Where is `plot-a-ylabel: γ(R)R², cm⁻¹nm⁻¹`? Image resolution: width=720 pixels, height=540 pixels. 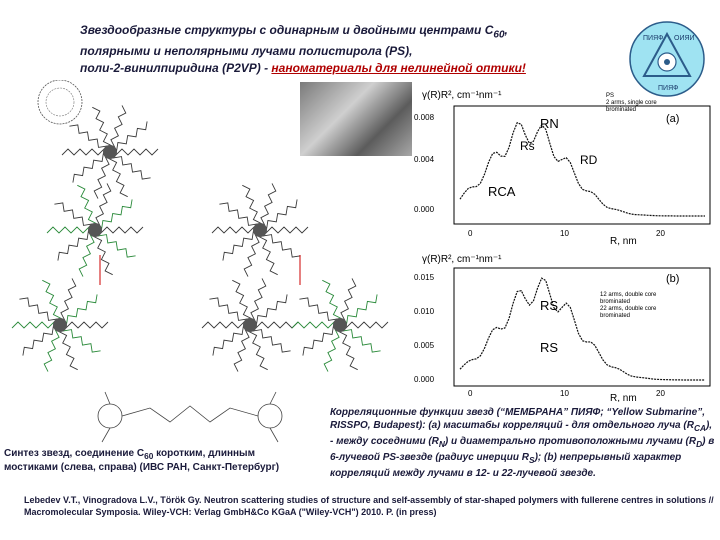
plot-a-ylabel: γ(R)R², cm⁻¹nm⁻¹ is located at coordinates (462, 95).